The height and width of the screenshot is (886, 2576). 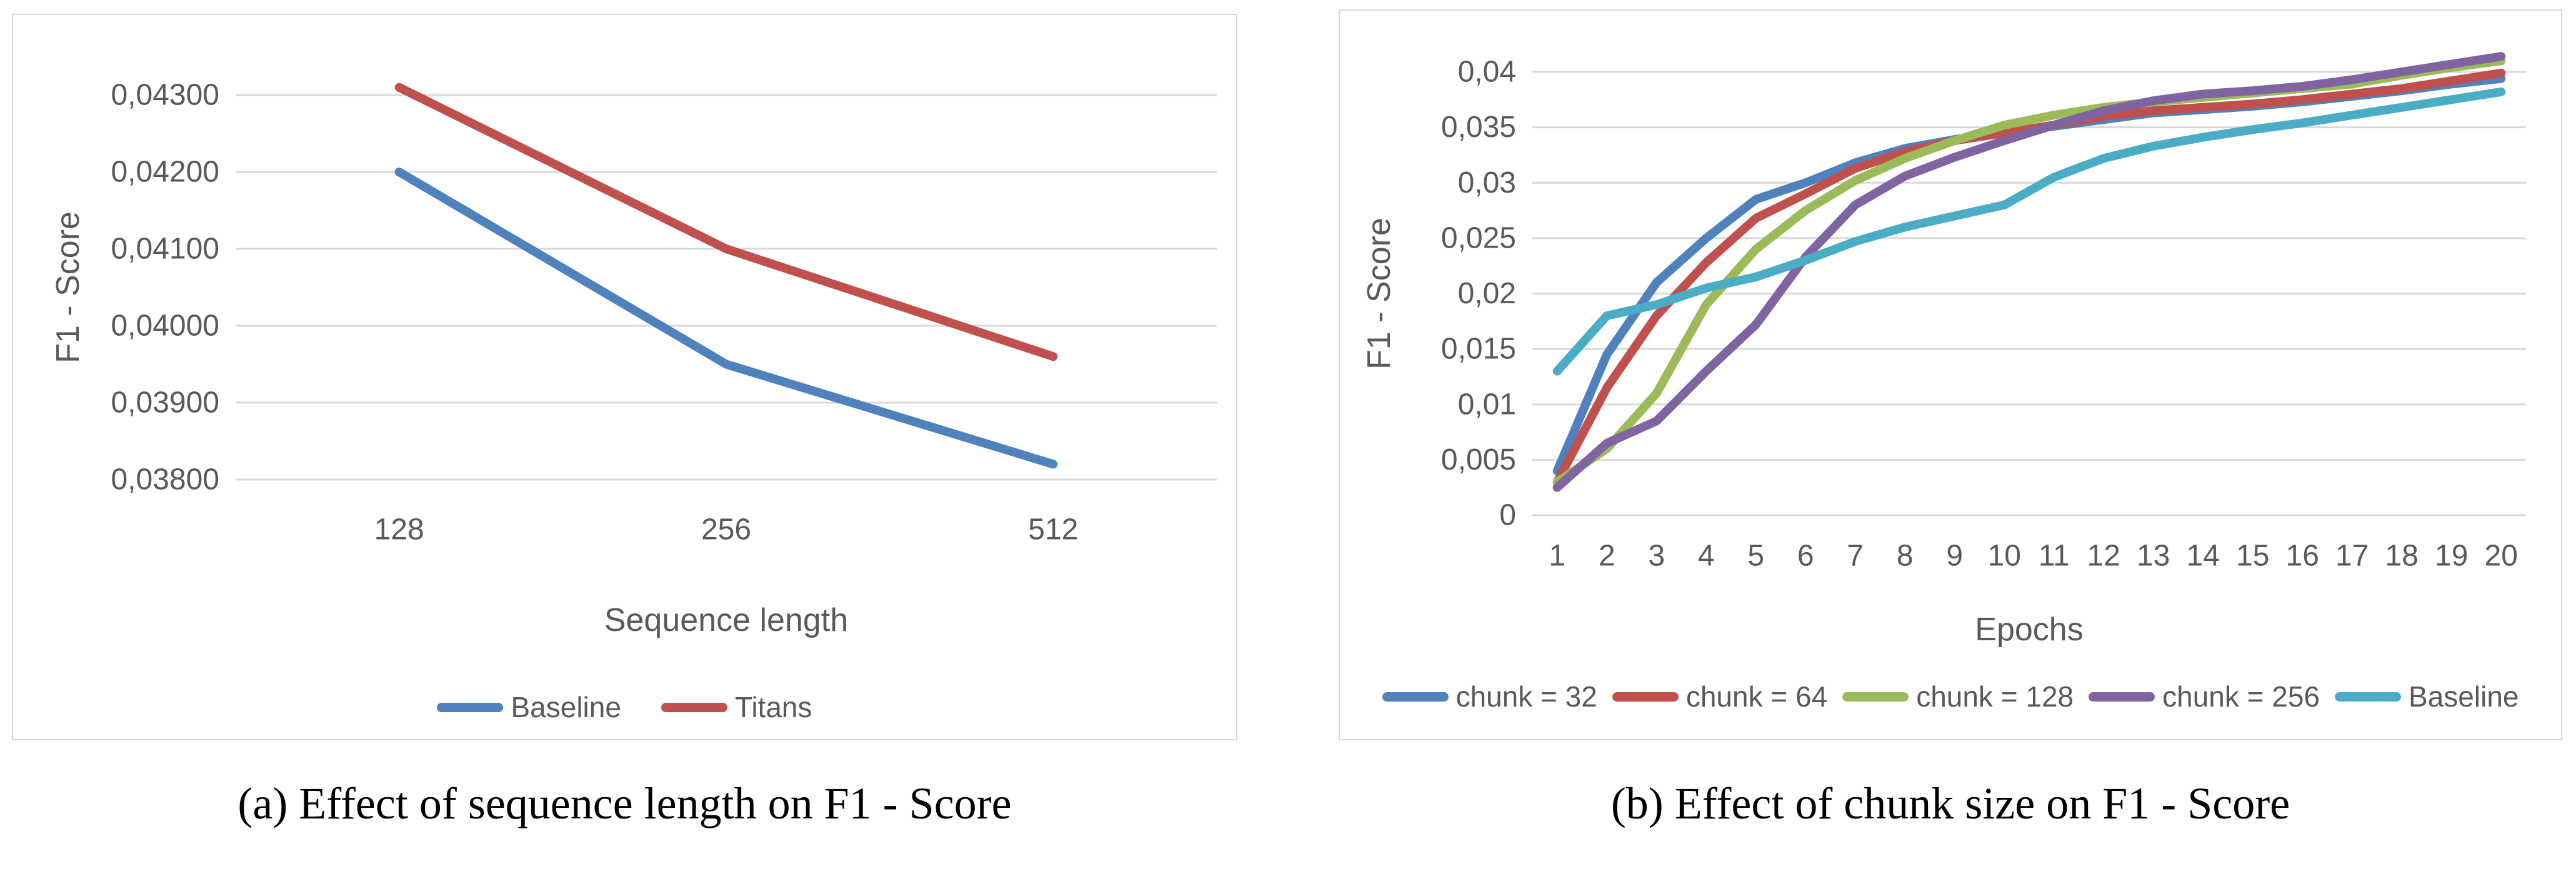 I want to click on x-tick-label: 256, so click(x=726, y=530).